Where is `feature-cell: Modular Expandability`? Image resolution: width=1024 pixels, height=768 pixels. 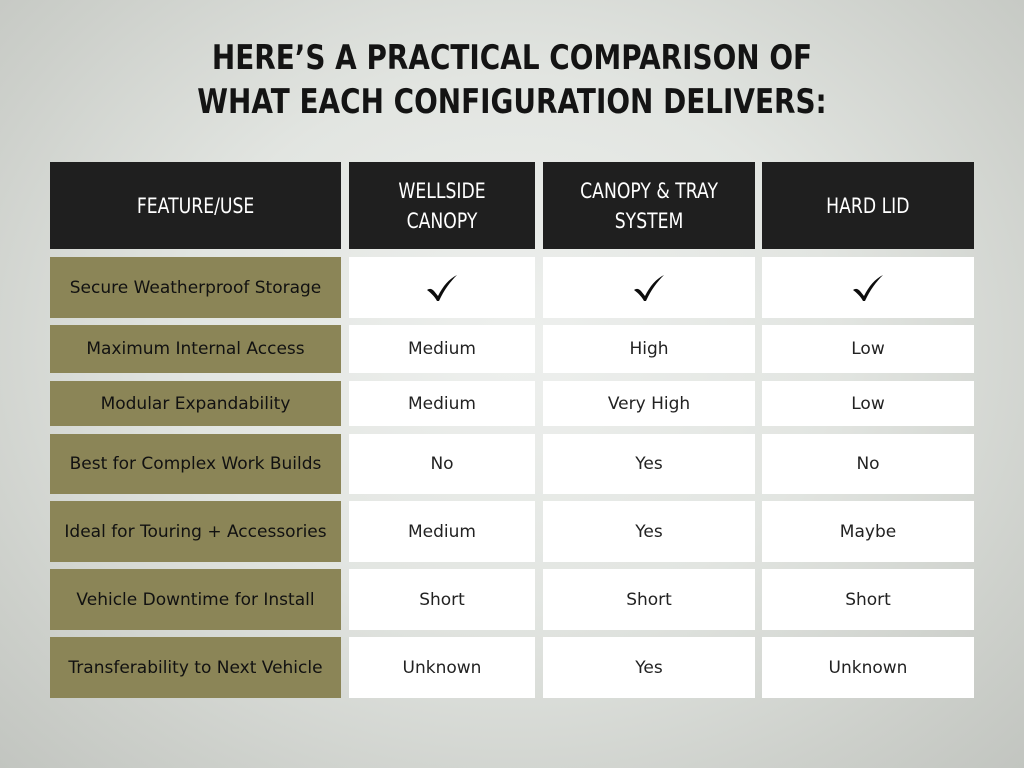 feature-cell: Modular Expandability is located at coordinates (195, 403).